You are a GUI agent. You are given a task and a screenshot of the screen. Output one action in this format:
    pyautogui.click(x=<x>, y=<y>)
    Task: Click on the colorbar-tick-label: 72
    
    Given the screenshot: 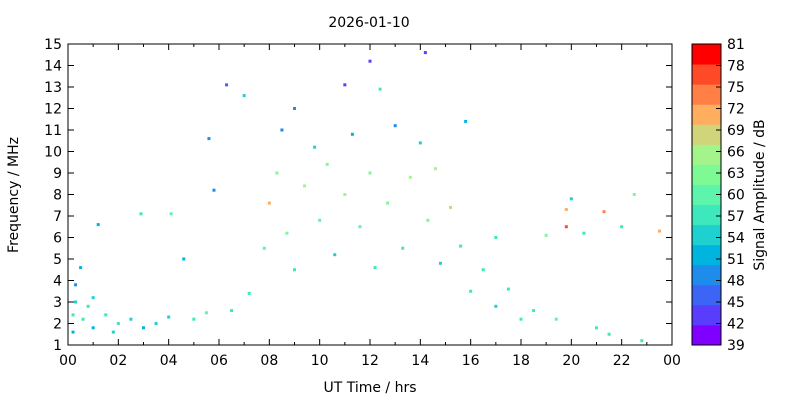 What is the action you would take?
    pyautogui.click(x=736, y=110)
    